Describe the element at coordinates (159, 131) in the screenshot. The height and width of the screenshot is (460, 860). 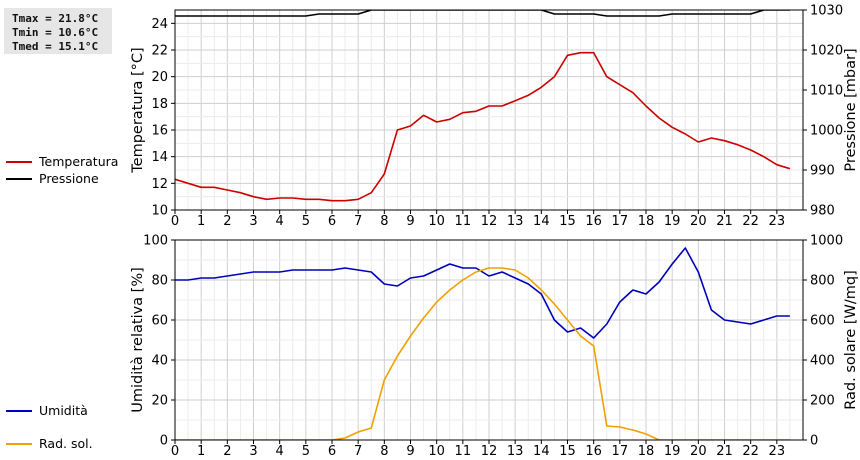
I see `y-tick-label: 16` at that location.